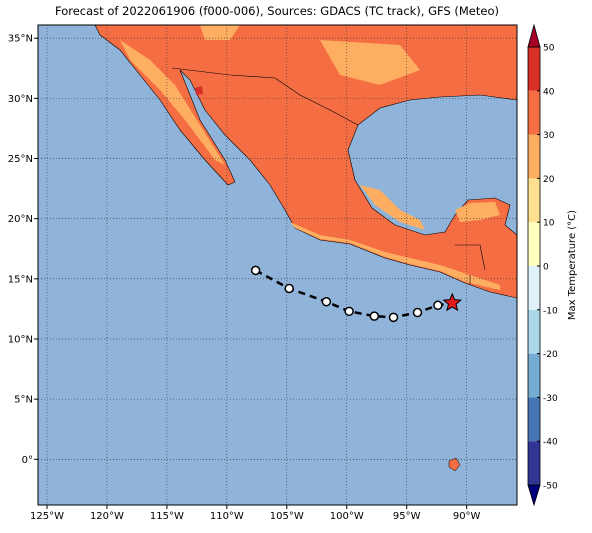  What do you see at coordinates (550, 443) in the screenshot?
I see `colorbar-tick-label: -40` at bounding box center [550, 443].